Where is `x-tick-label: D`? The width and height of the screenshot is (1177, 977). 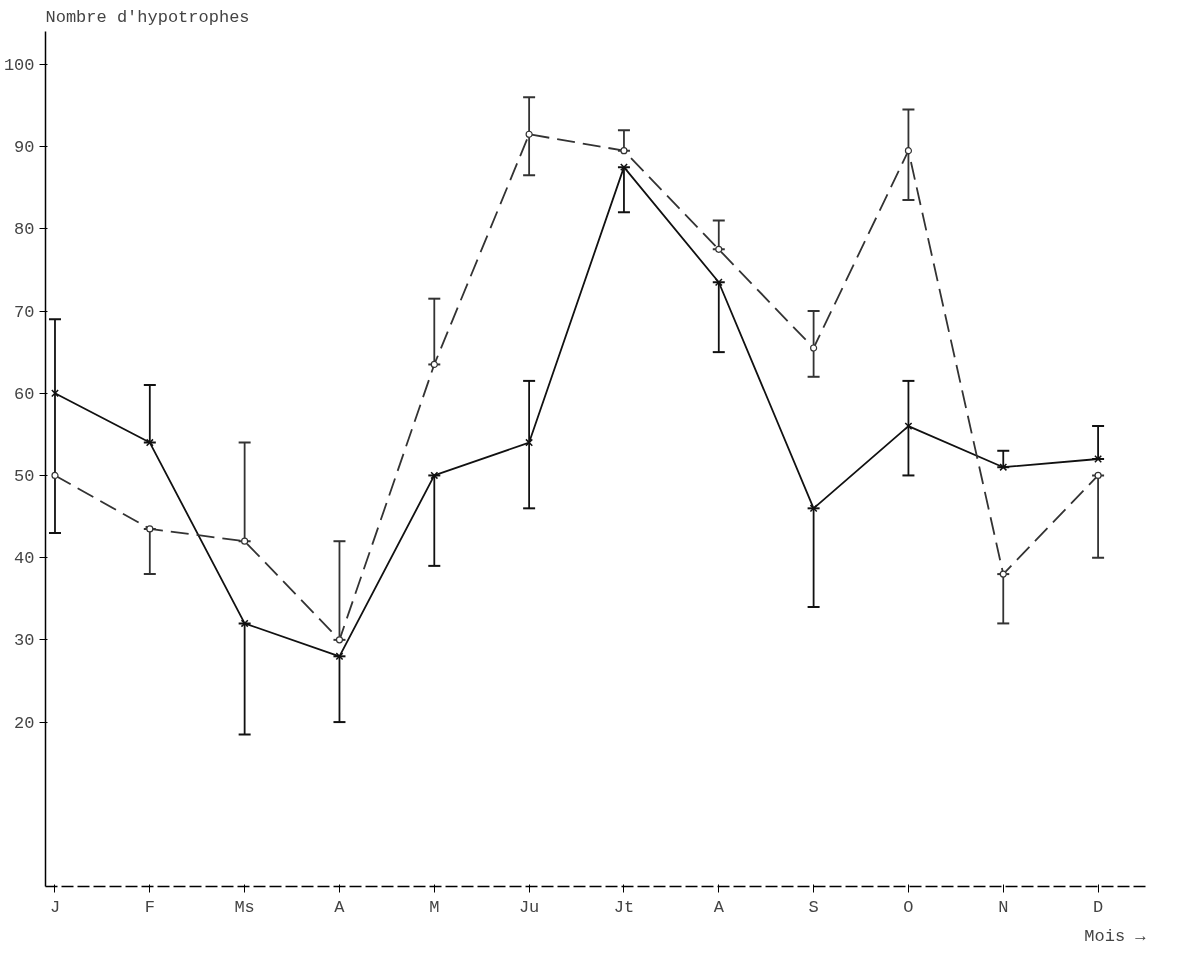
x-tick-label: D is located at coordinates (1098, 907).